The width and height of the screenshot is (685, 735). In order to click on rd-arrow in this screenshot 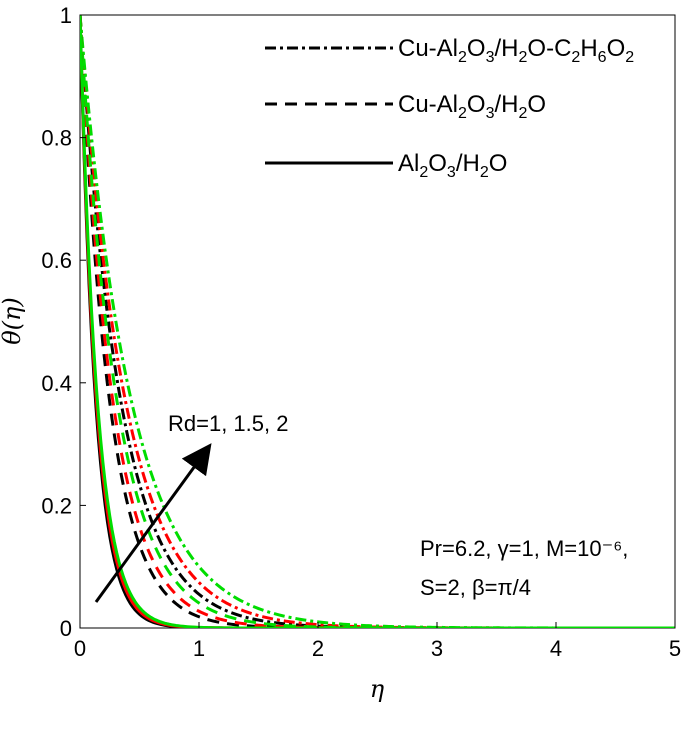, I will do `click(153, 523)`.